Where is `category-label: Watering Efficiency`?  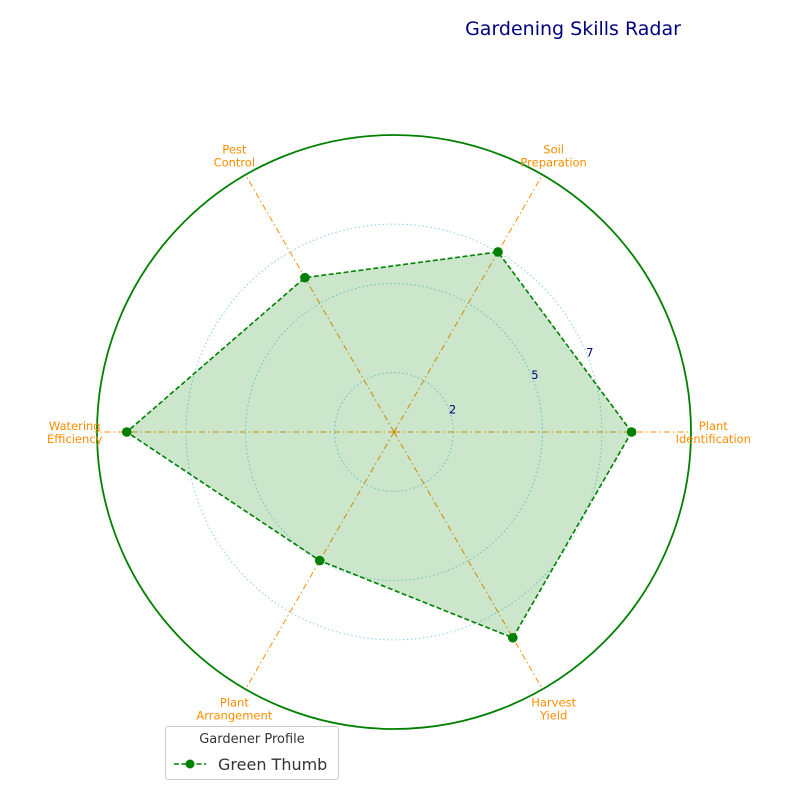
category-label: Watering Efficiency is located at coordinates (75, 432).